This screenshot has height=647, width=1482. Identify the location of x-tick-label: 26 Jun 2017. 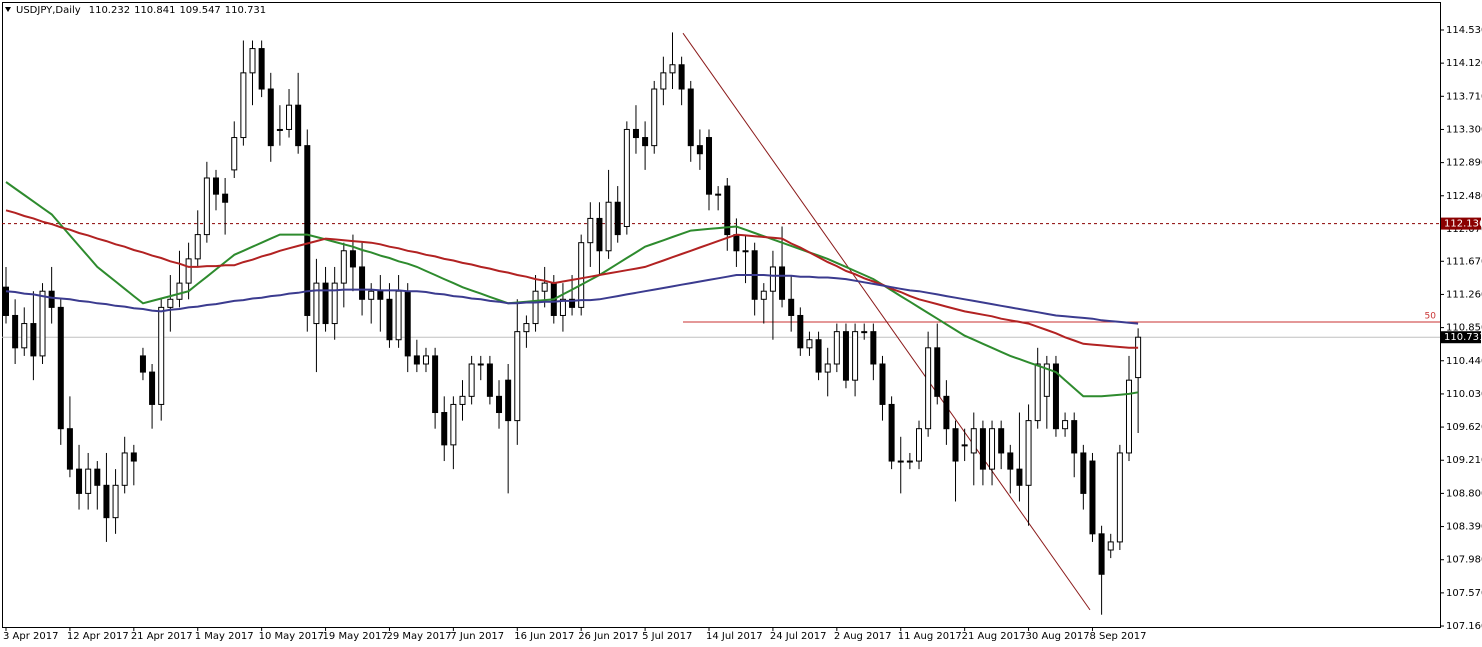
(608, 636).